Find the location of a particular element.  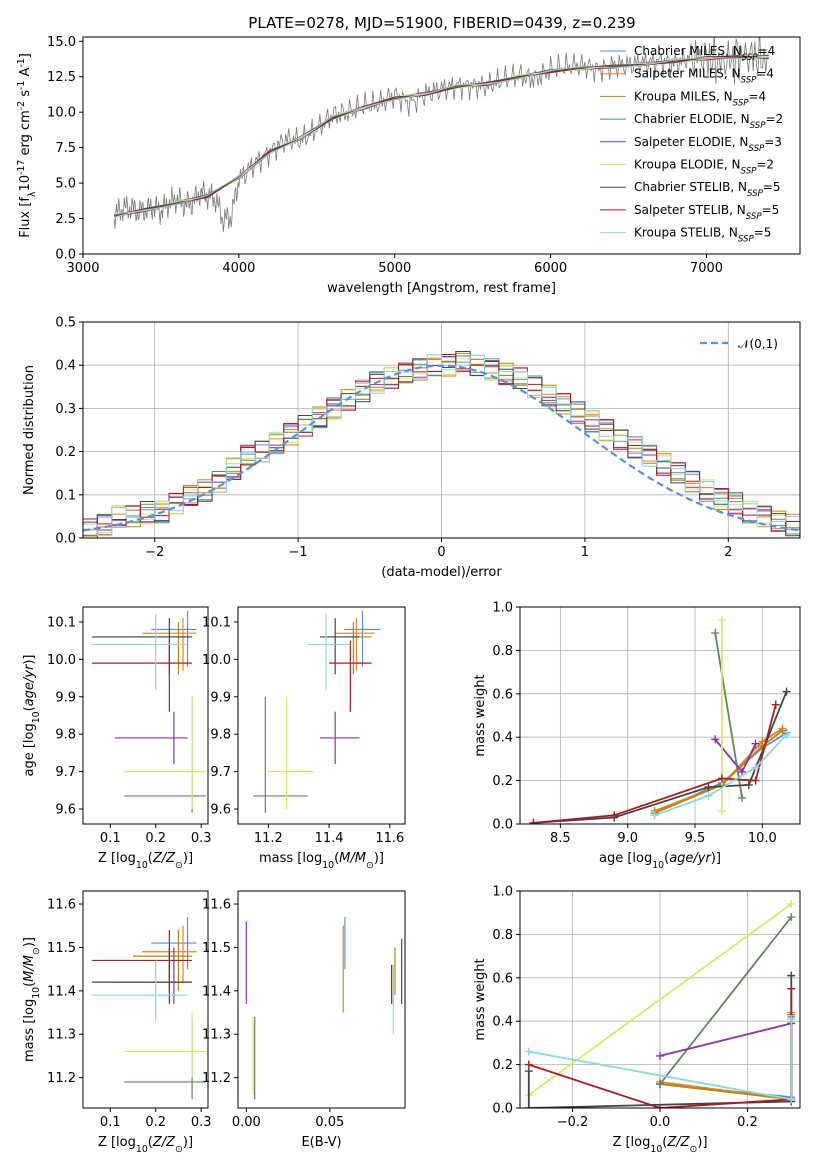

x-tick-label: 0.00 is located at coordinates (246, 1122).